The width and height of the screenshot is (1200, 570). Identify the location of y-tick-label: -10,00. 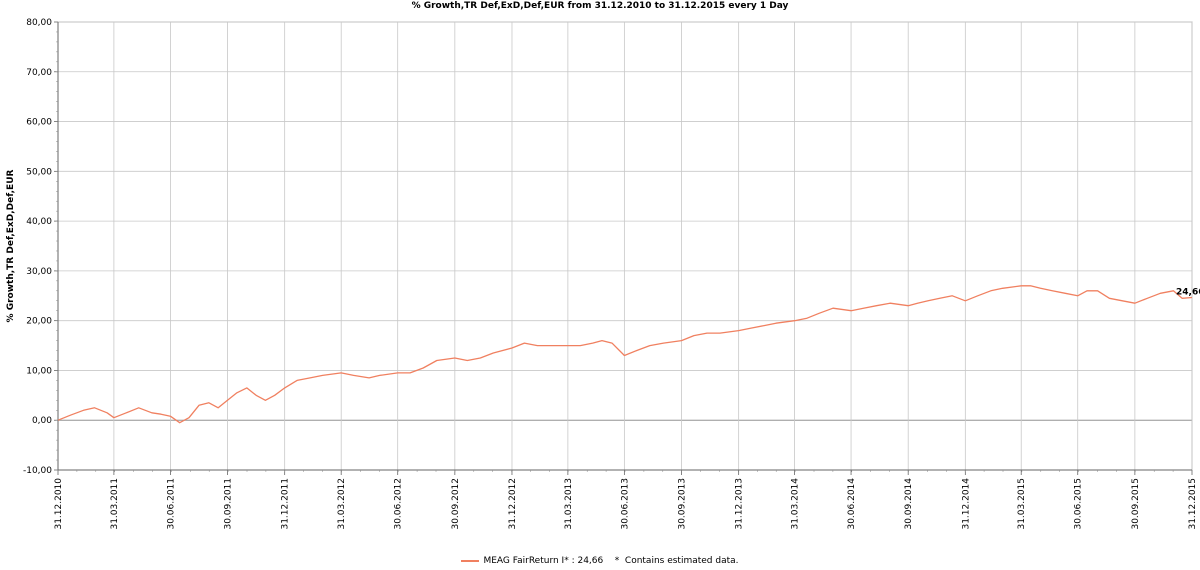
(37, 471).